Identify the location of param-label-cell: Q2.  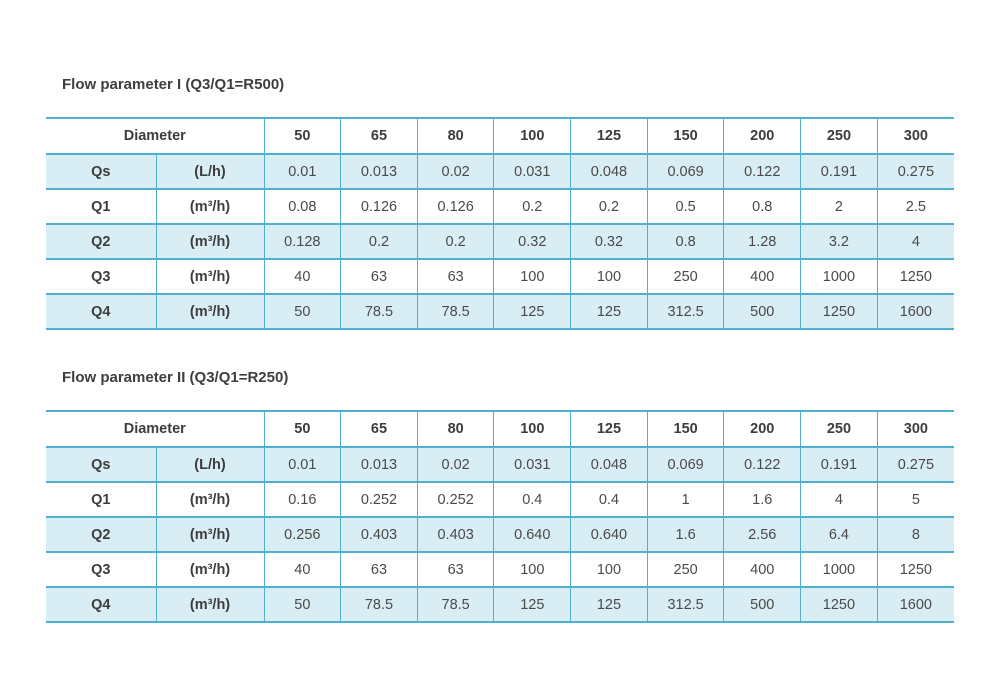
(101, 534).